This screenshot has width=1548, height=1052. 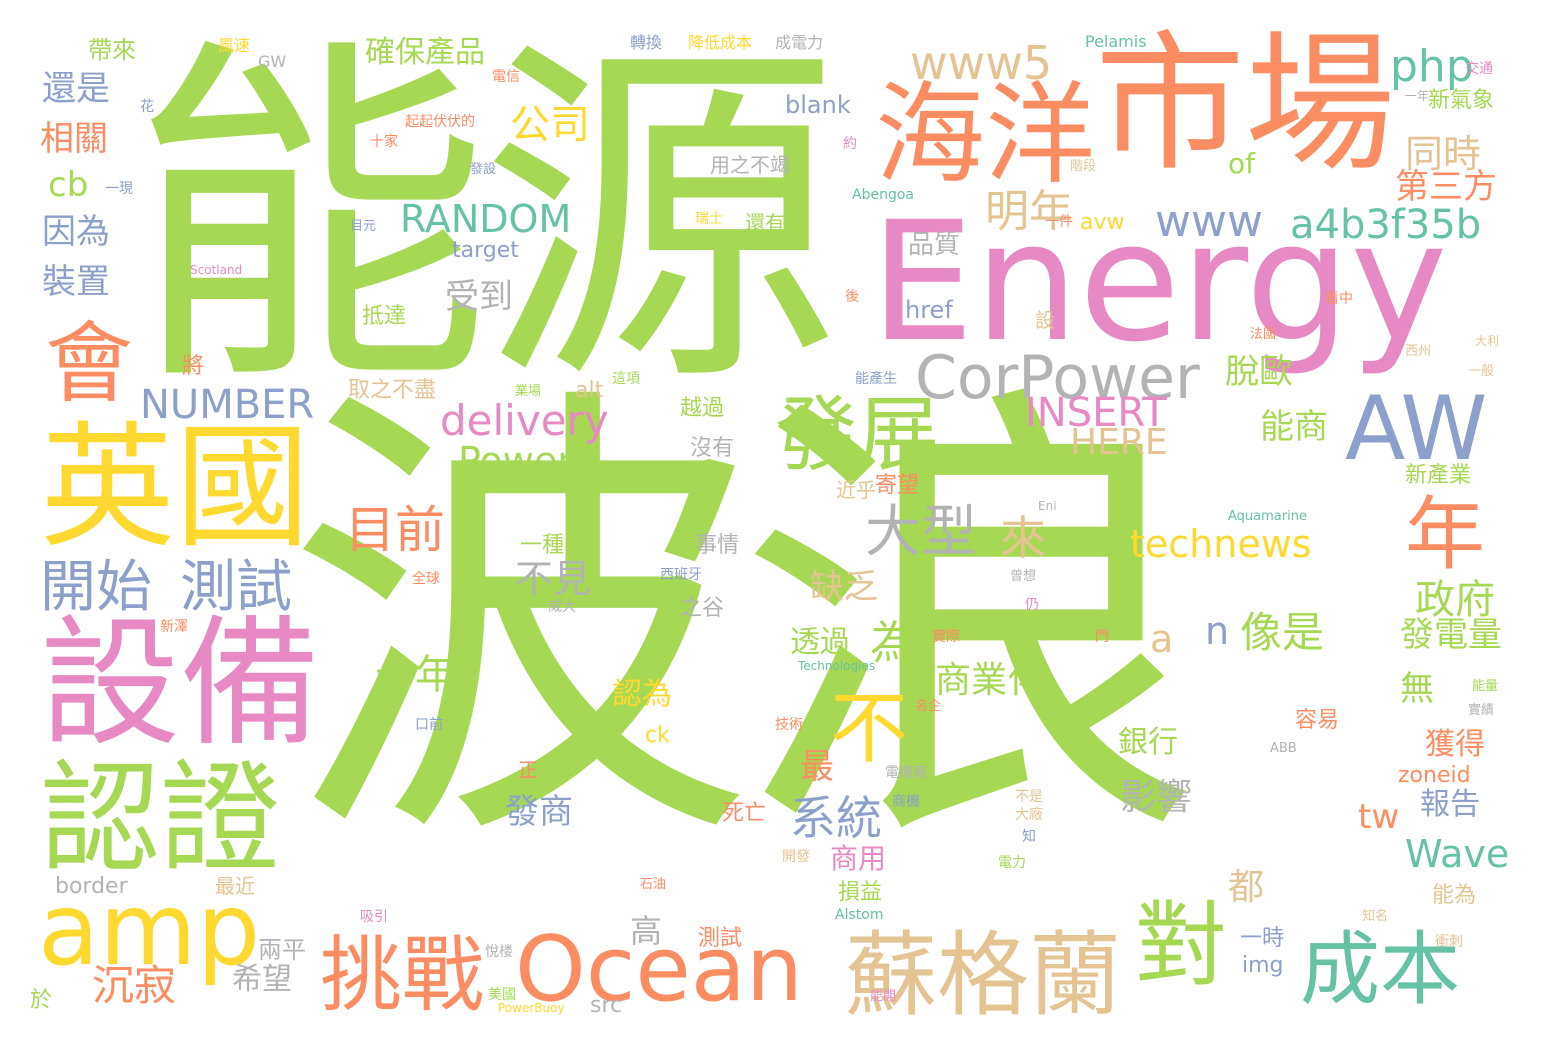 What do you see at coordinates (68, 185) in the screenshot?
I see `word: cb` at bounding box center [68, 185].